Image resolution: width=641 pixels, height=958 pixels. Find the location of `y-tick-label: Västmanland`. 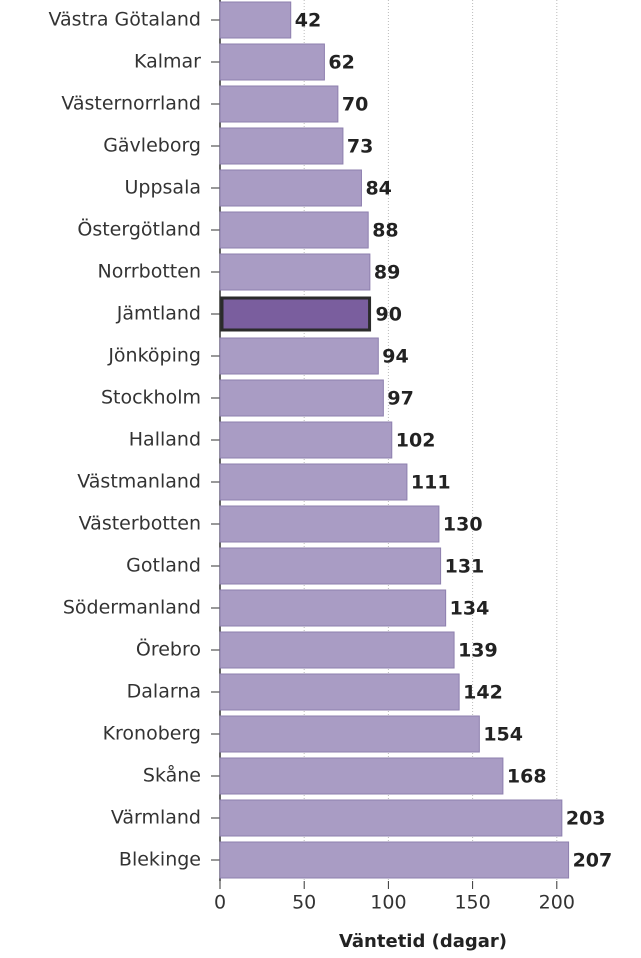

y-tick-label: Västmanland is located at coordinates (139, 482).